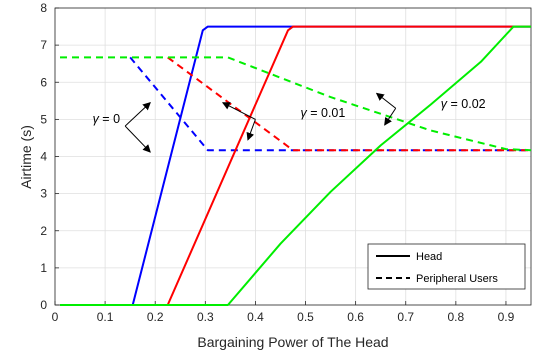 This screenshot has height=360, width=541. I want to click on legend-label-peripheral: Peripheral Users, so click(457, 279).